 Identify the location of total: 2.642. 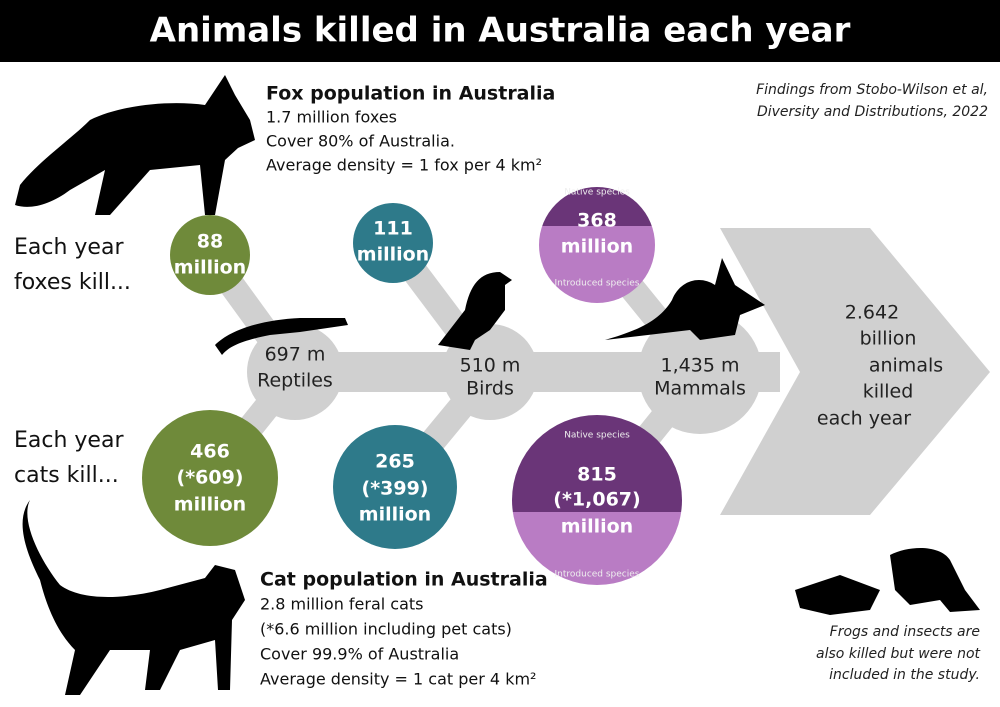
(872, 313).